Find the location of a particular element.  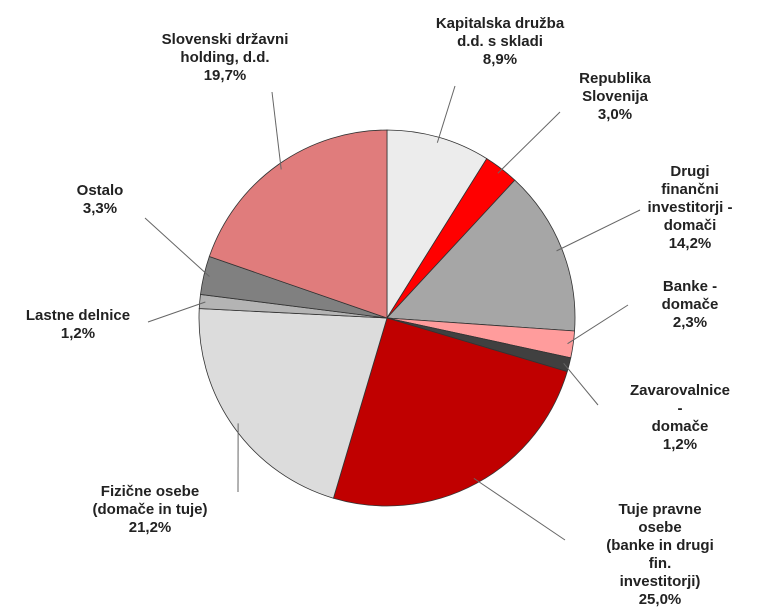

category-name: Lastne delnice is located at coordinates (78, 316).